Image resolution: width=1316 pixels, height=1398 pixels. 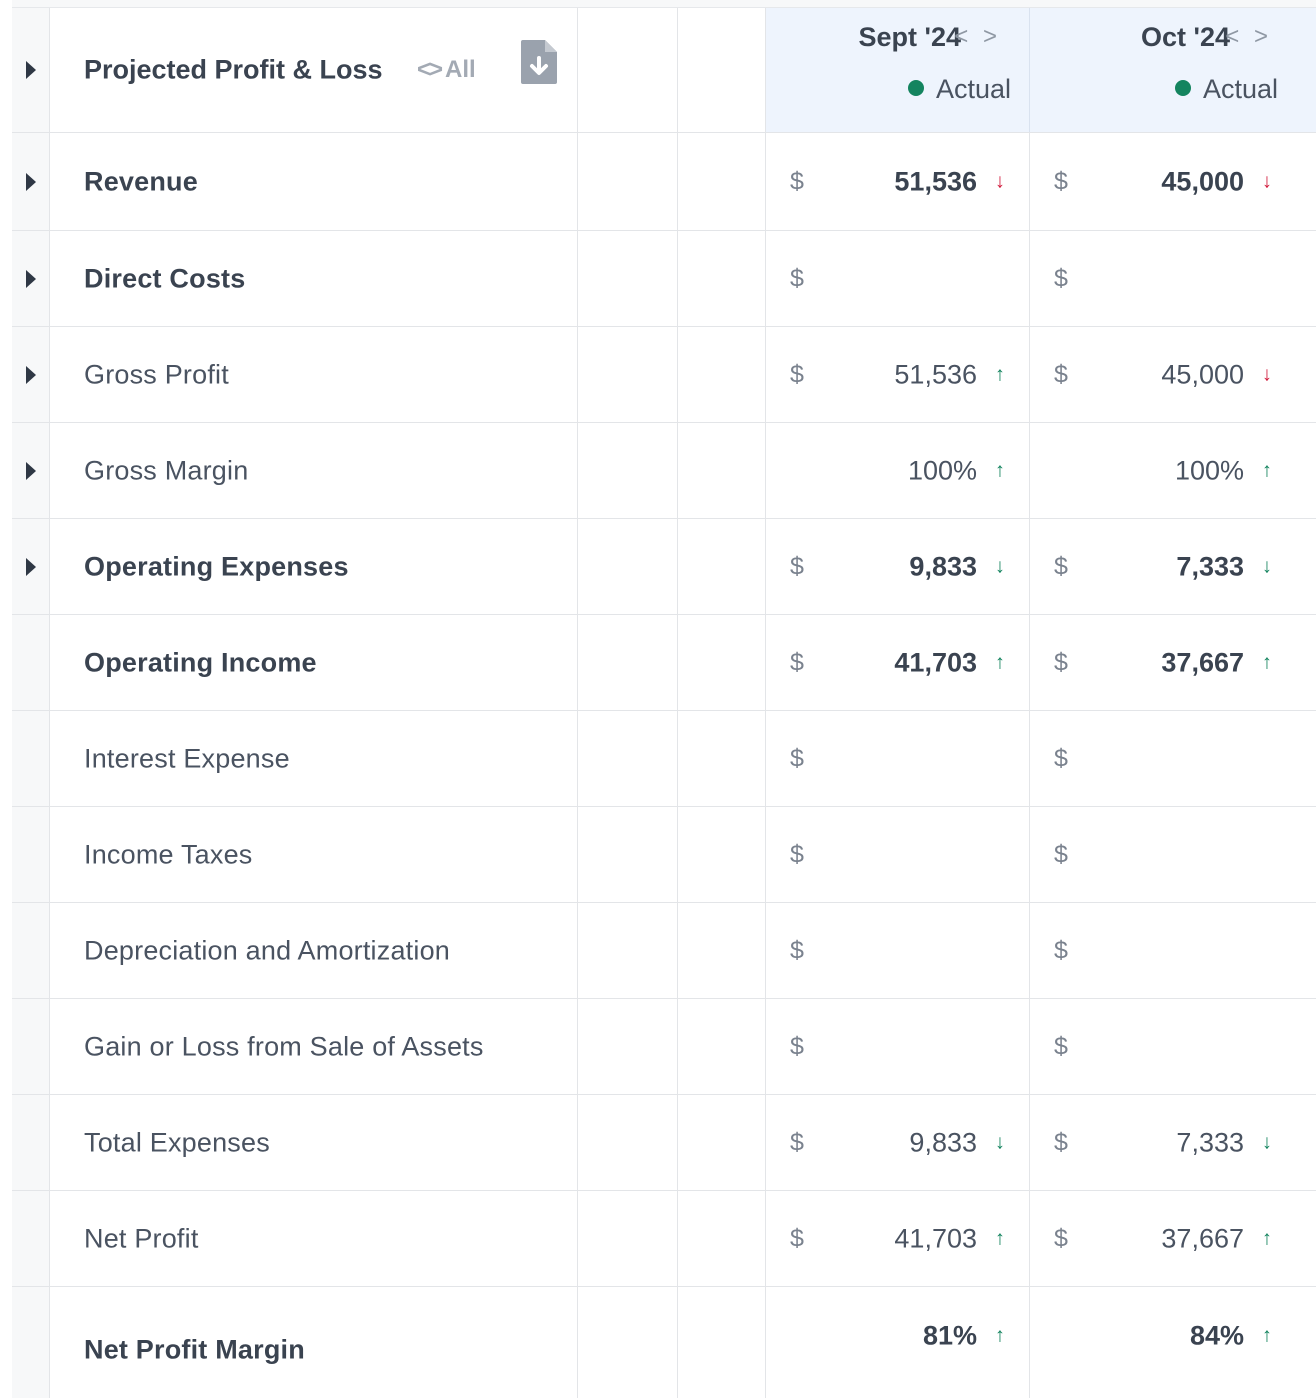 I want to click on month-label: Sept '24, so click(x=909, y=37).